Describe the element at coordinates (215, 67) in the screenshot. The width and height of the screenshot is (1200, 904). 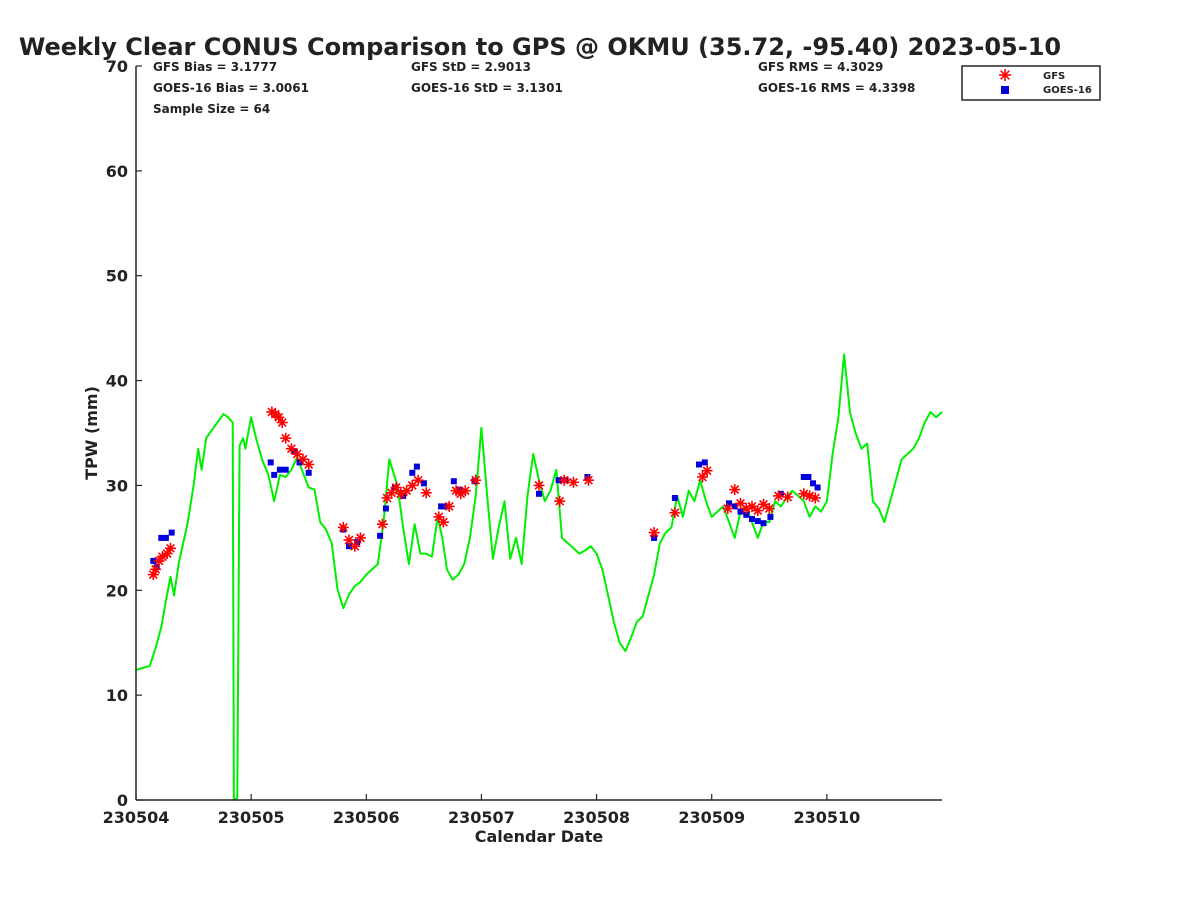
I see `stat-gfs-bias: GFS Bias = 3.1777` at that location.